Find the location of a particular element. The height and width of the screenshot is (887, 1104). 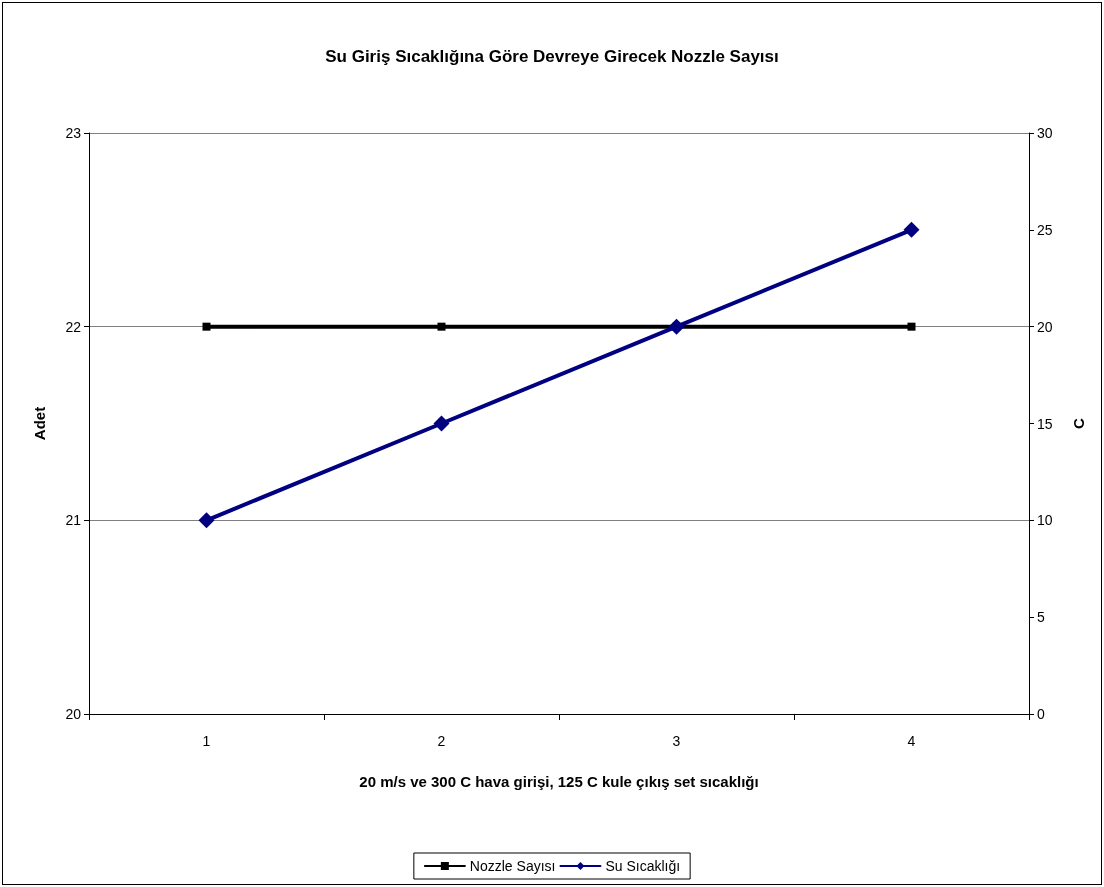

y2-tick-label: 15 is located at coordinates (1045, 423).